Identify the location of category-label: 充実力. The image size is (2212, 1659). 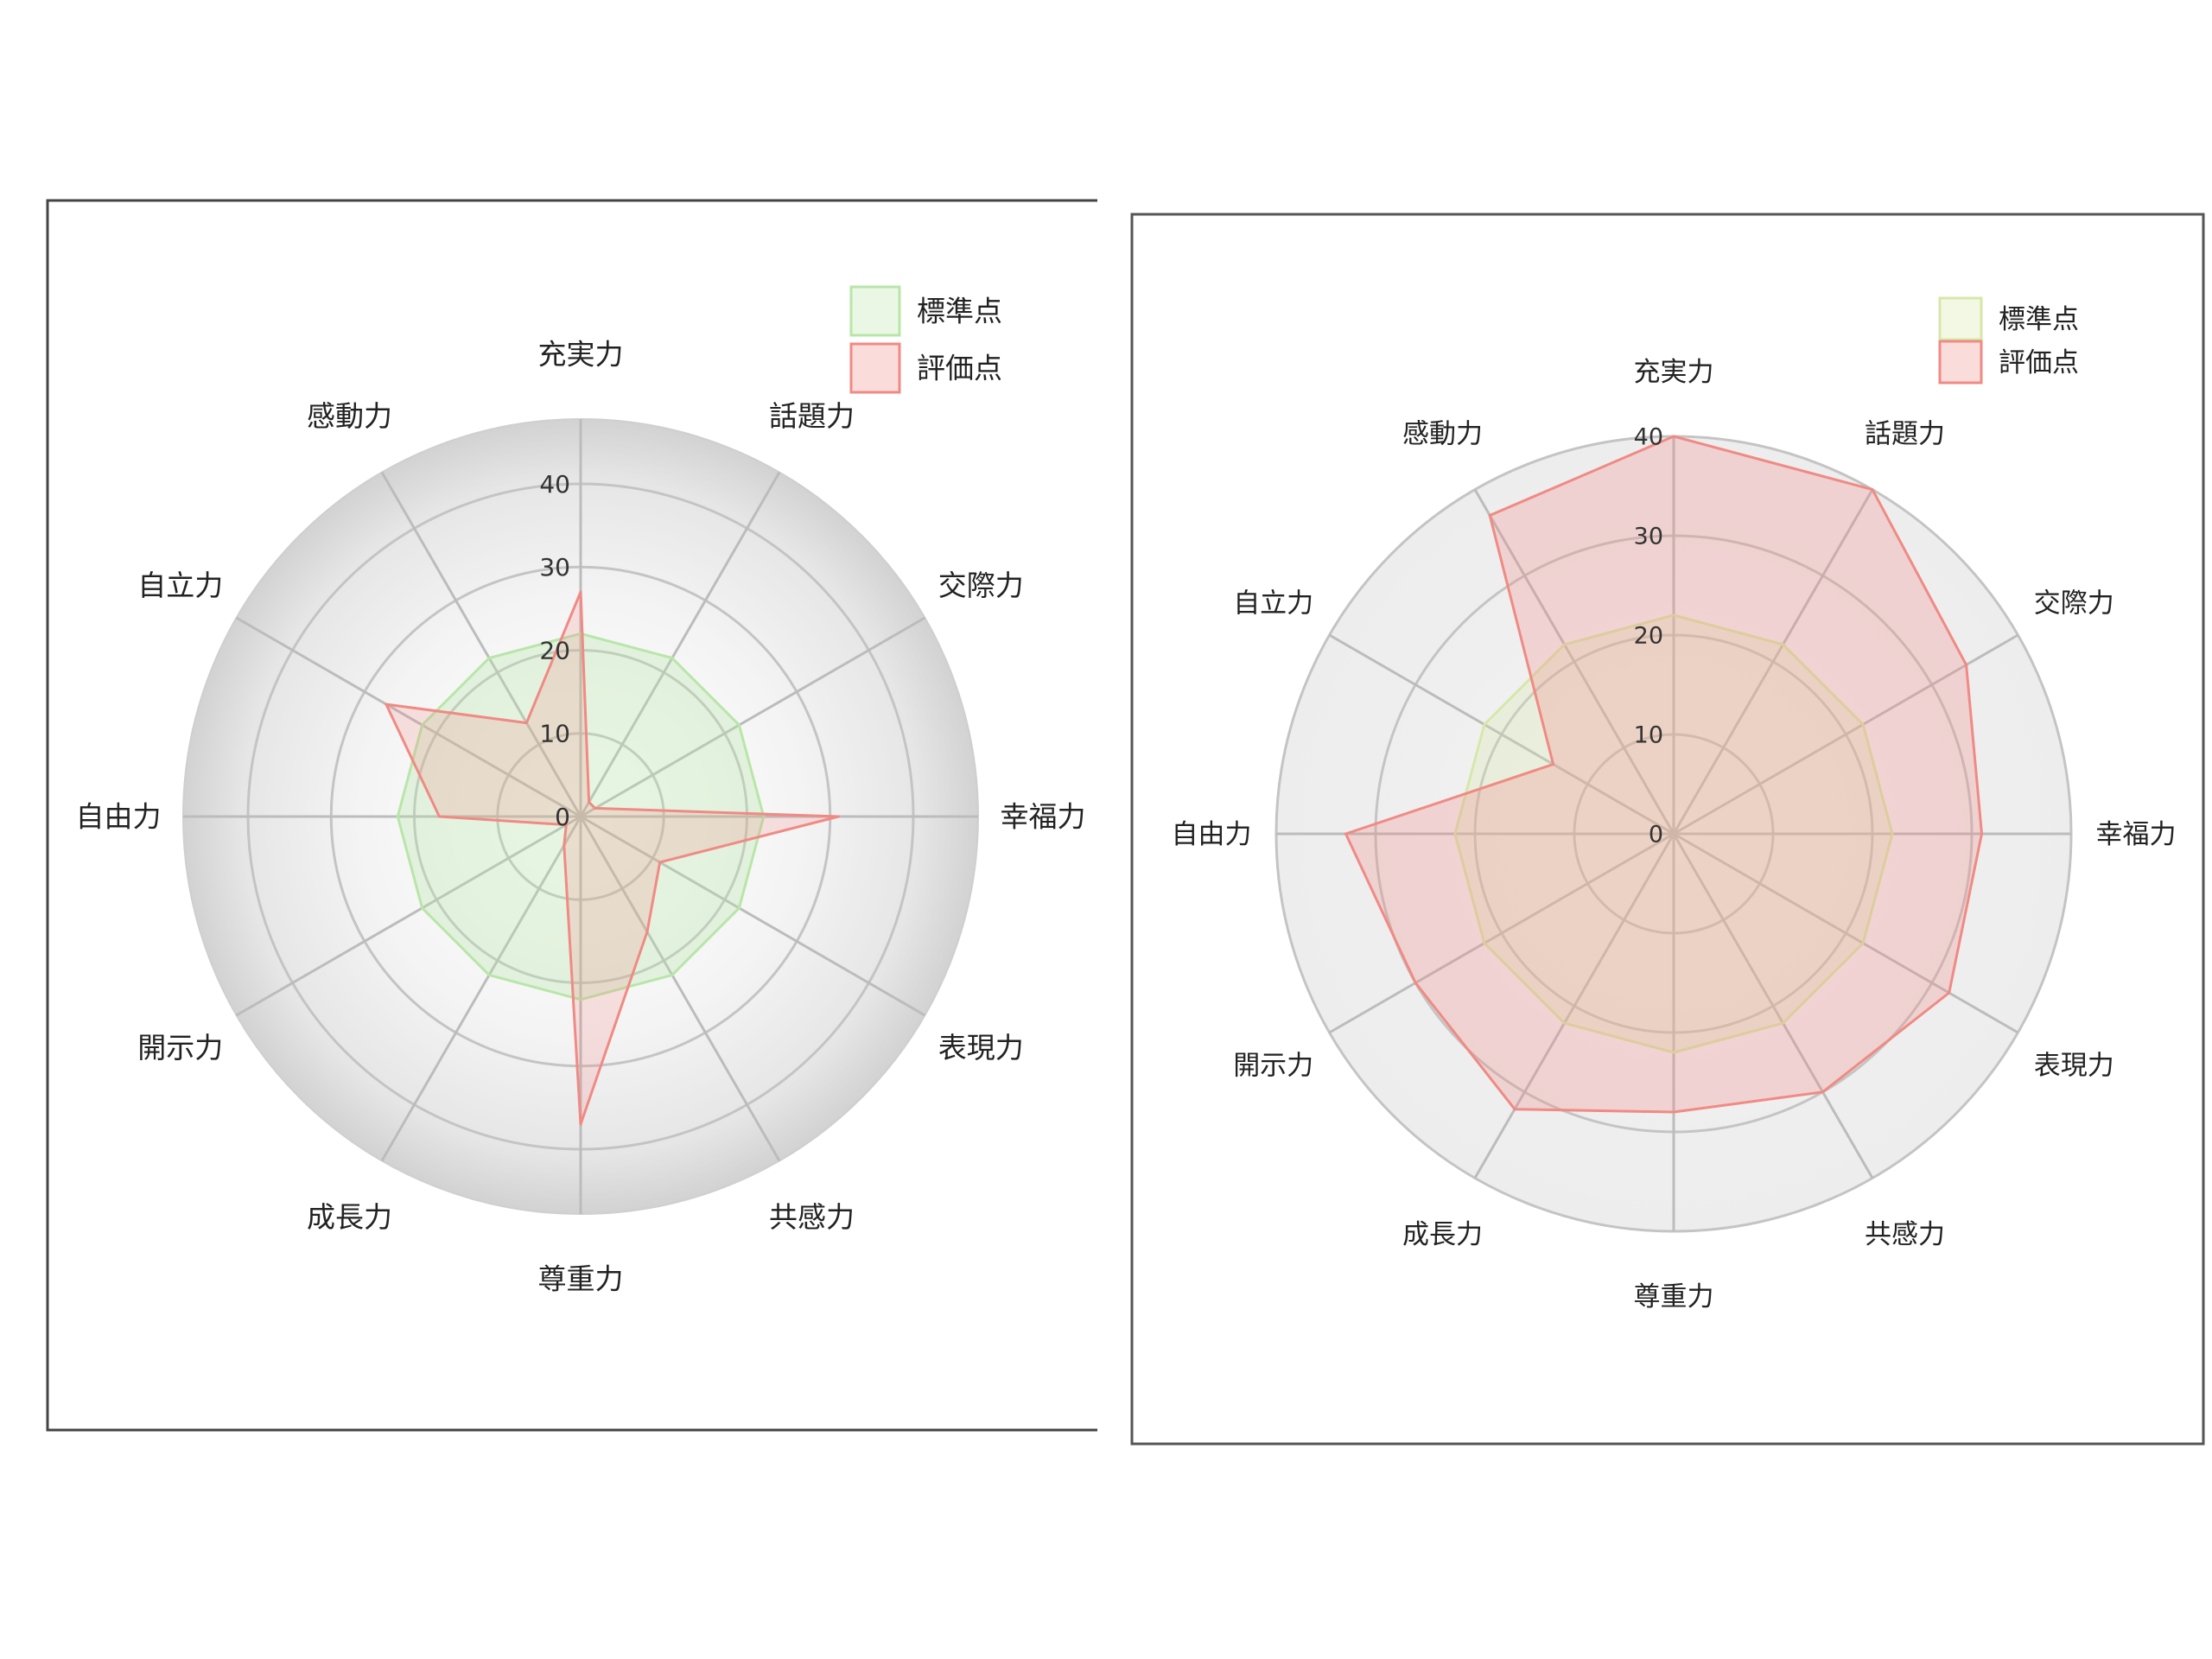
(581, 355).